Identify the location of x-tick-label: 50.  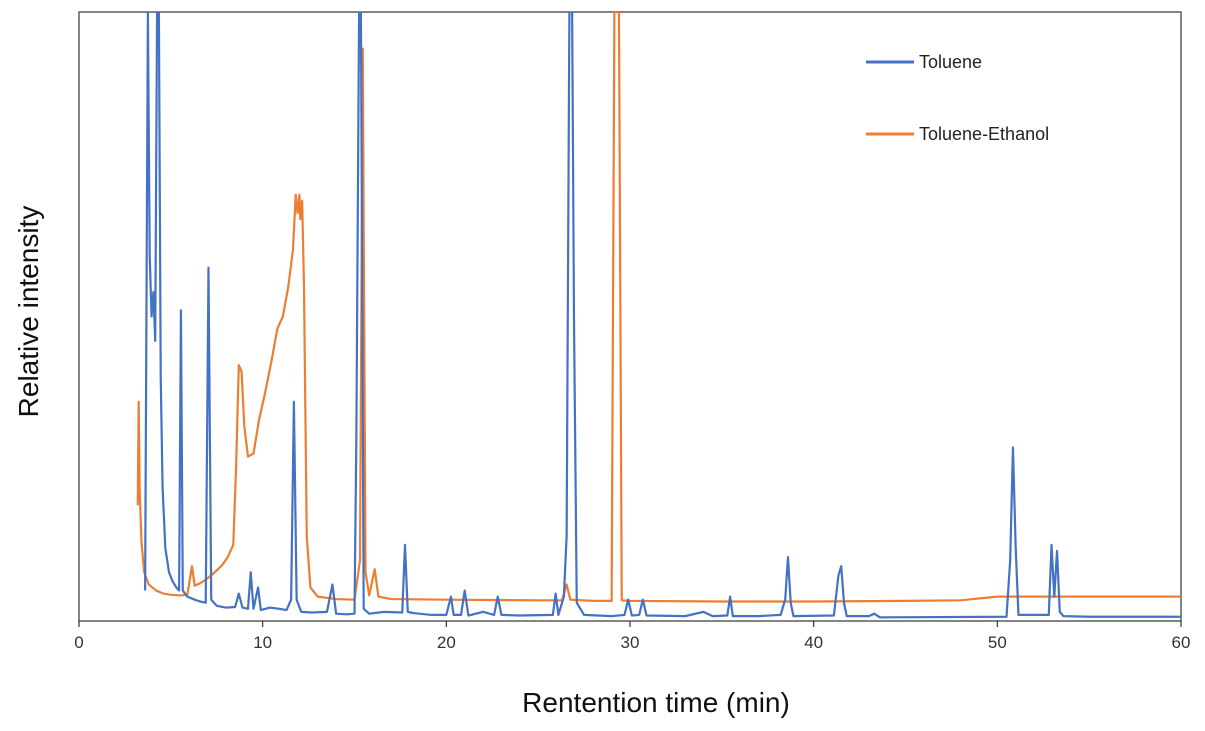
(997, 642).